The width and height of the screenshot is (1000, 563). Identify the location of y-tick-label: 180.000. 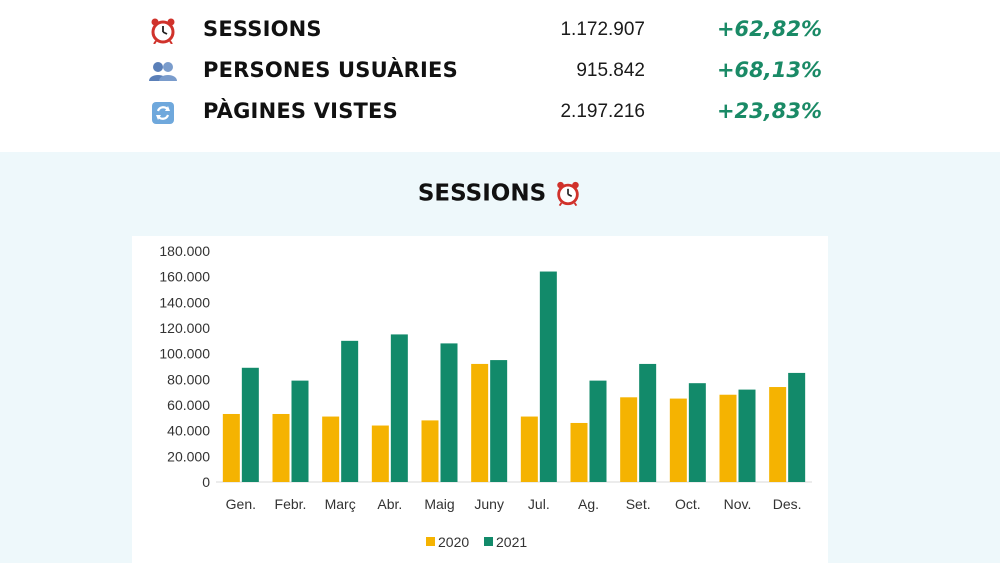
(184, 251).